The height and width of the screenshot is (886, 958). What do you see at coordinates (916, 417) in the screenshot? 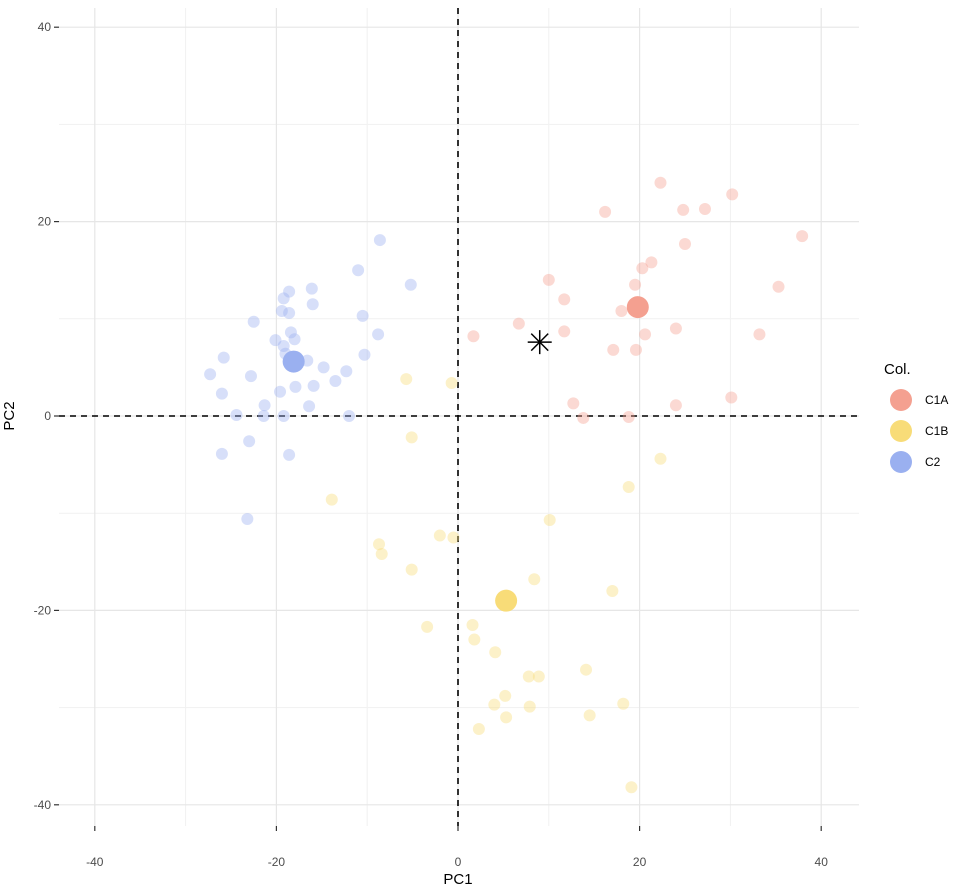
I see `legend: Col. C1A C1B C2` at bounding box center [916, 417].